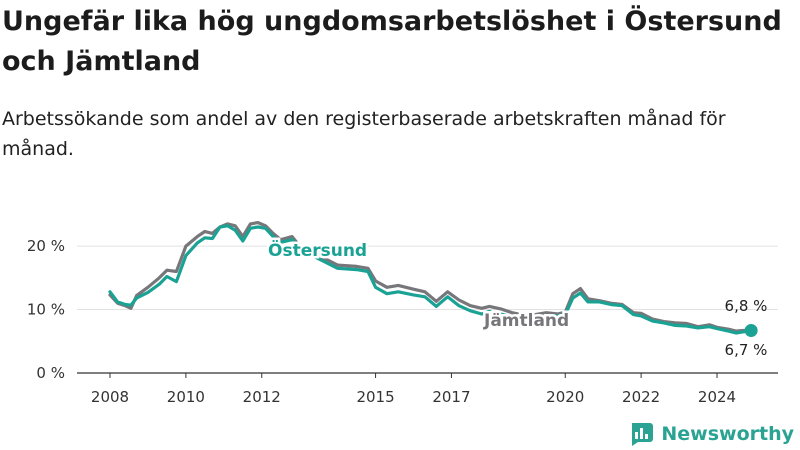 The height and width of the screenshot is (450, 800). What do you see at coordinates (186, 397) in the screenshot?
I see `x-tick-label: 2010` at bounding box center [186, 397].